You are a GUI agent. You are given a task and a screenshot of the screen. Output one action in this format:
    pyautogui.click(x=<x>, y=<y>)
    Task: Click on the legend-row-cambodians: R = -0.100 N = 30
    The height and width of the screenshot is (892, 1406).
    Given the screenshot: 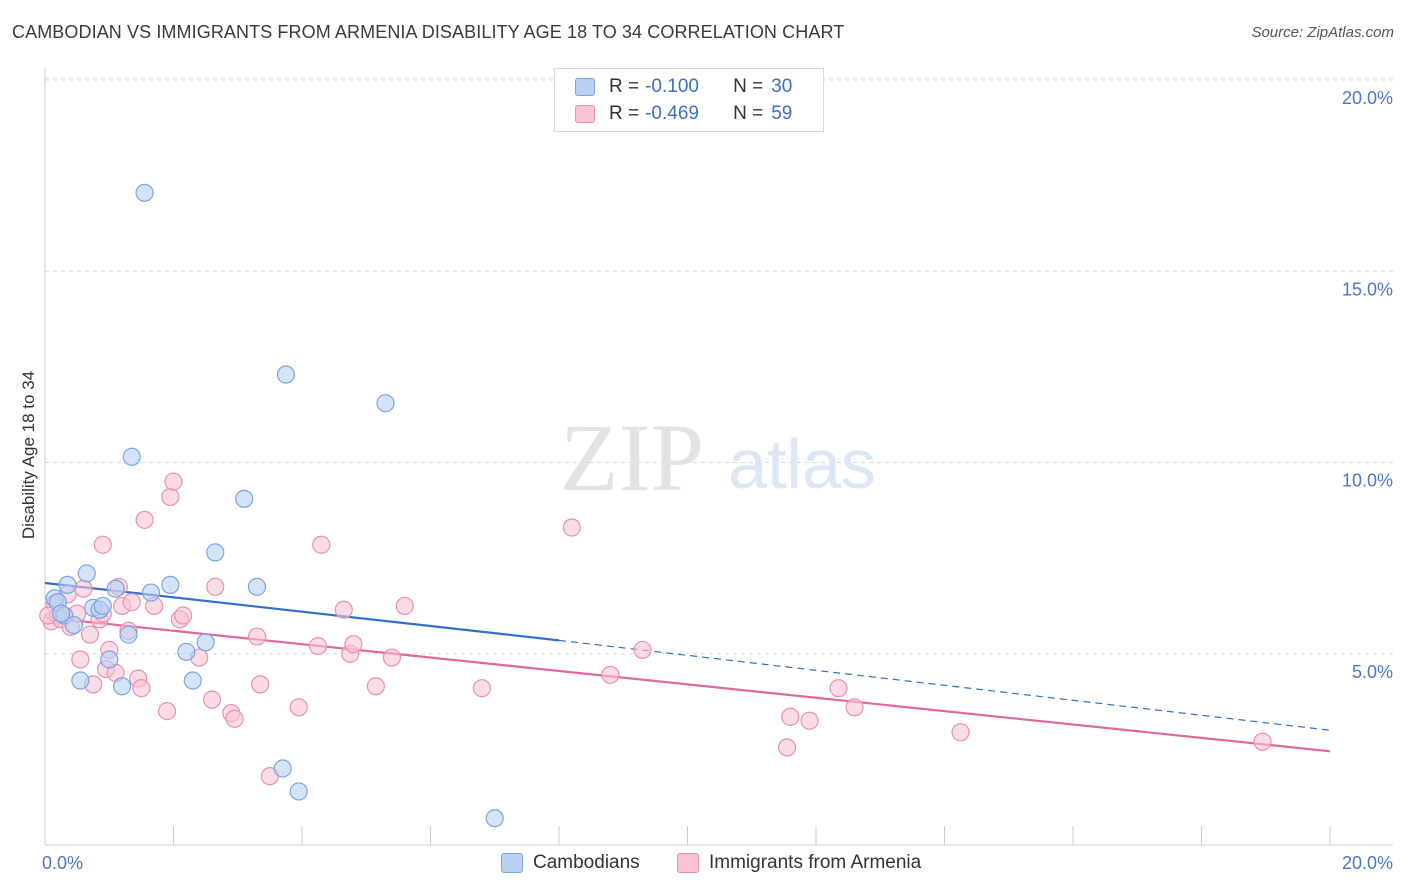 What is the action you would take?
    pyautogui.click(x=683, y=87)
    